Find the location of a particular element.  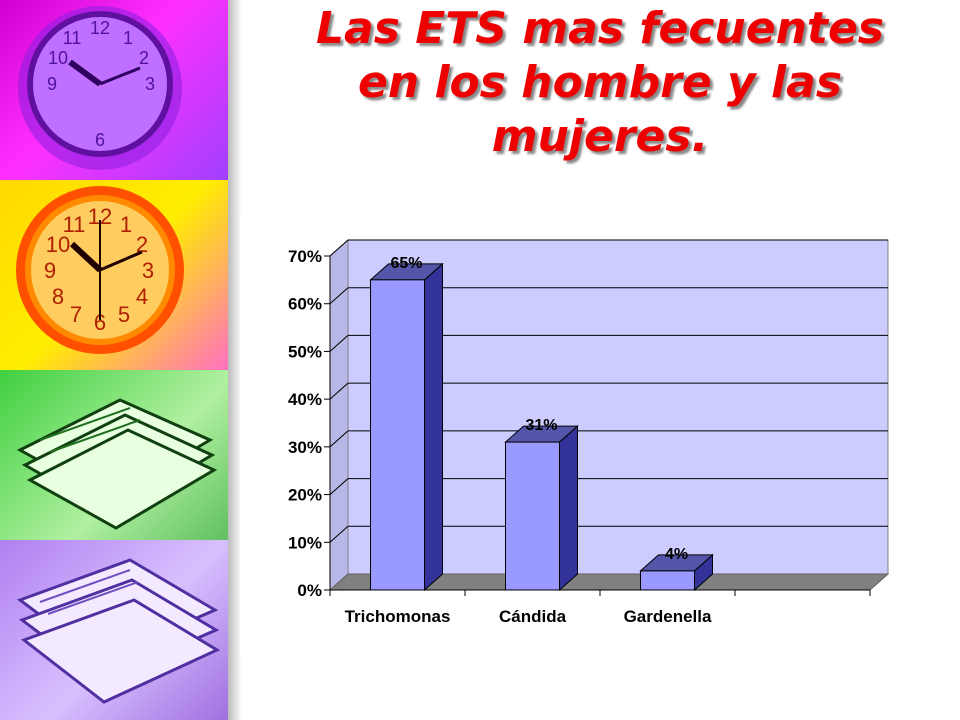

category-label: Gardenella is located at coordinates (668, 616).